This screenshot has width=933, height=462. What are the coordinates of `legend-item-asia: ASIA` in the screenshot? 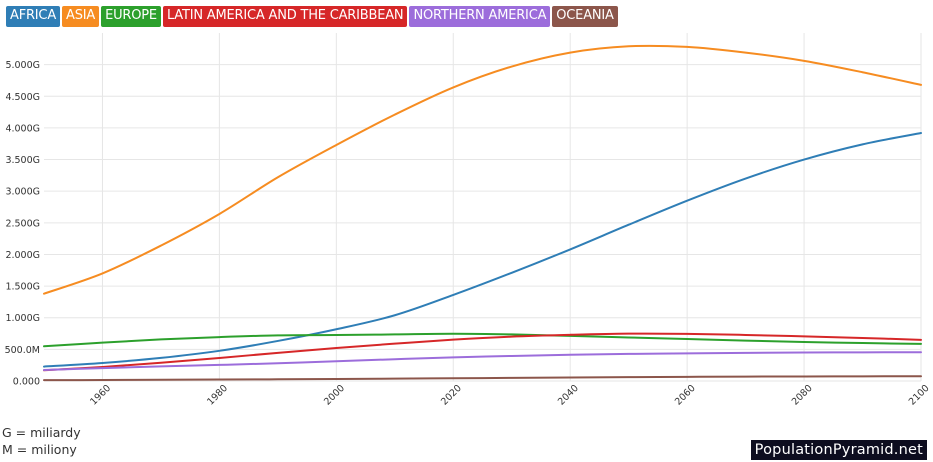 It's located at (81, 16).